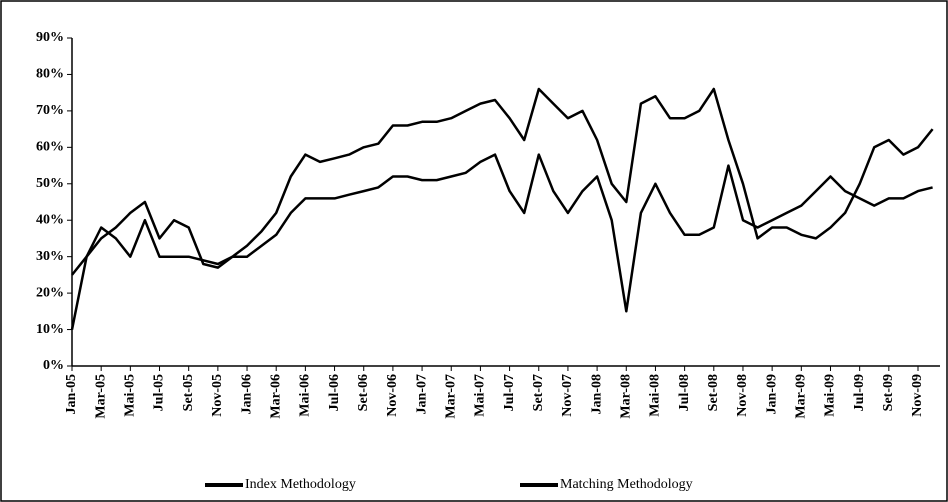 The image size is (948, 502). Describe the element at coordinates (53, 365) in the screenshot. I see `y-tick-label: 0%` at that location.